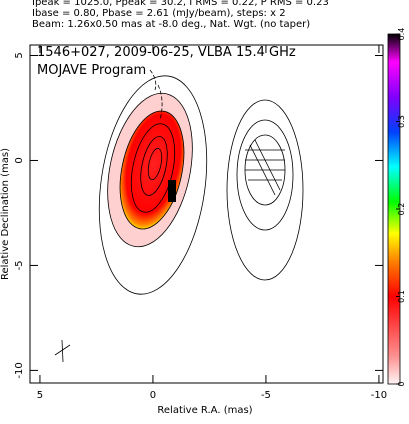 This screenshot has width=409, height=424. Describe the element at coordinates (379, 395) in the screenshot. I see `x-tick-label: -10` at that location.